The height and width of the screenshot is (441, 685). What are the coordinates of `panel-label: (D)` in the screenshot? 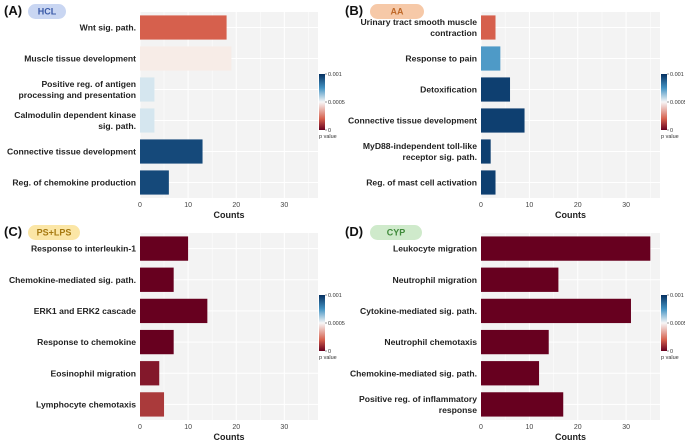 It's located at (354, 231).